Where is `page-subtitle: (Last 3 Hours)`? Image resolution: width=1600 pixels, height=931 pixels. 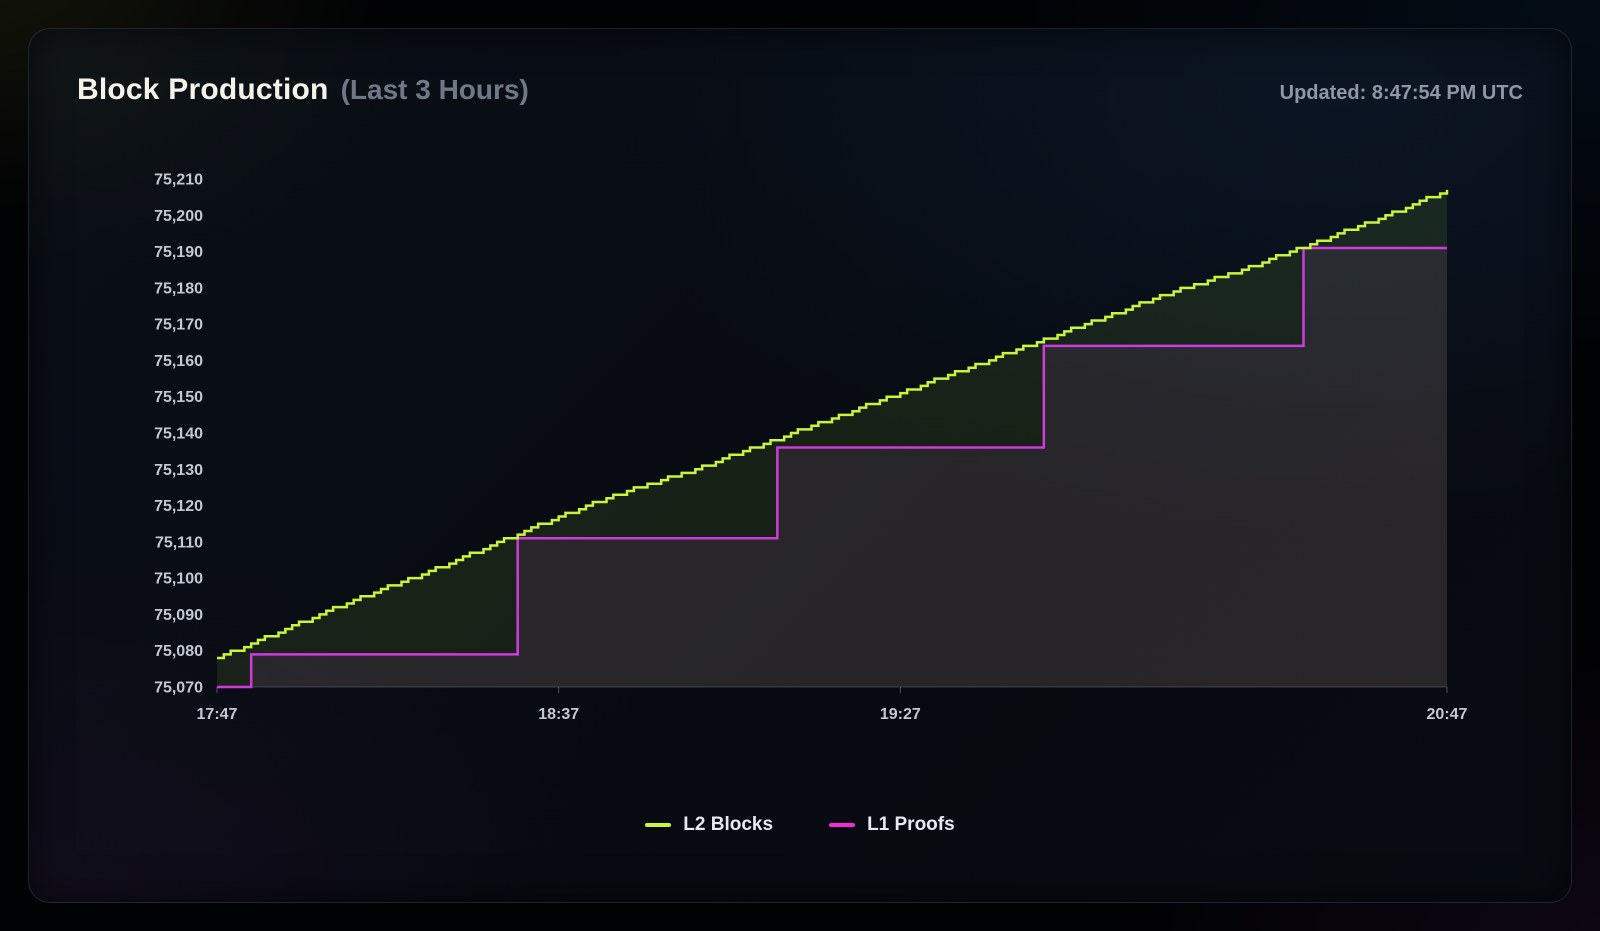
page-subtitle: (Last 3 Hours) is located at coordinates (434, 89).